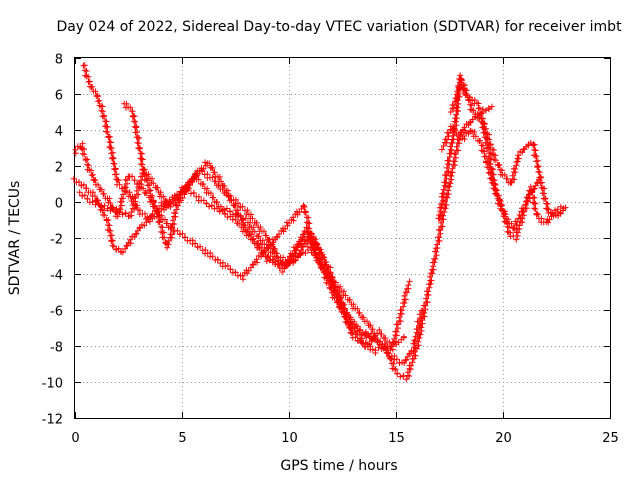 Image resolution: width=640 pixels, height=480 pixels. What do you see at coordinates (56, 276) in the screenshot?
I see `y-tick-label: -4` at bounding box center [56, 276].